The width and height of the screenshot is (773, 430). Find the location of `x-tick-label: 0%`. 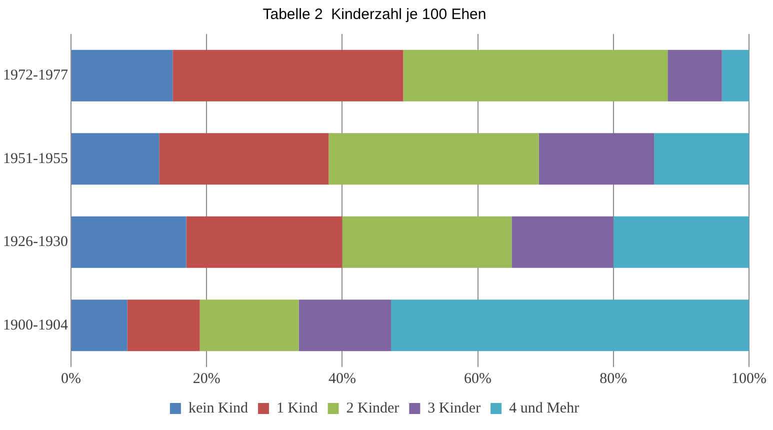

x-tick-label: 0% is located at coordinates (70, 378).